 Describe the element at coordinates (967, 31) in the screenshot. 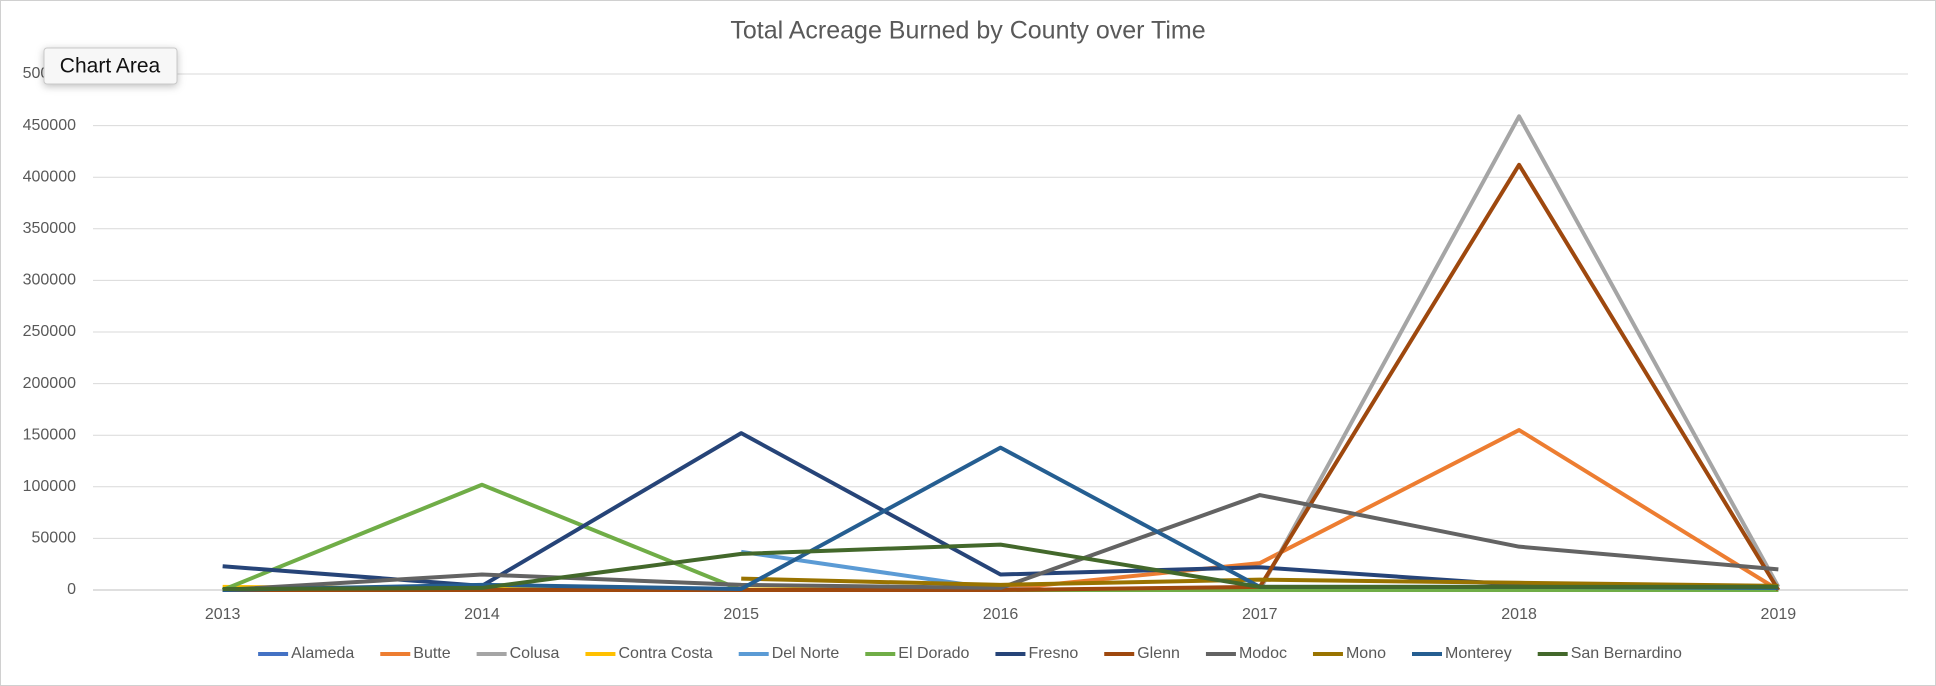

I see `chart-title: Total Acreage Burned by County over Time` at that location.